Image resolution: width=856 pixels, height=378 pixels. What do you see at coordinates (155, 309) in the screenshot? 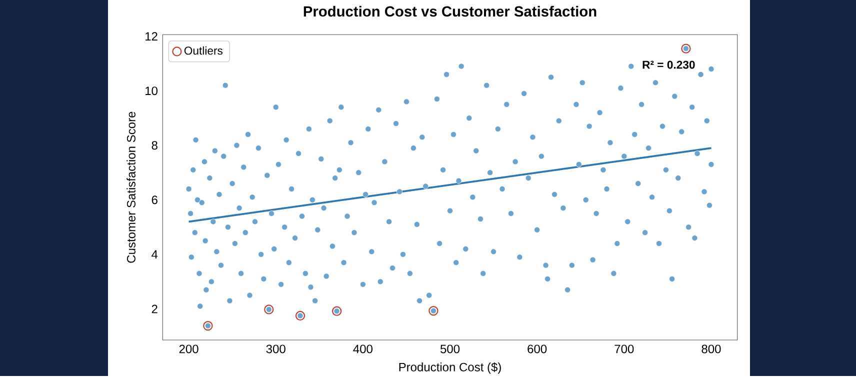
I see `y-tick-label: 2` at bounding box center [155, 309].